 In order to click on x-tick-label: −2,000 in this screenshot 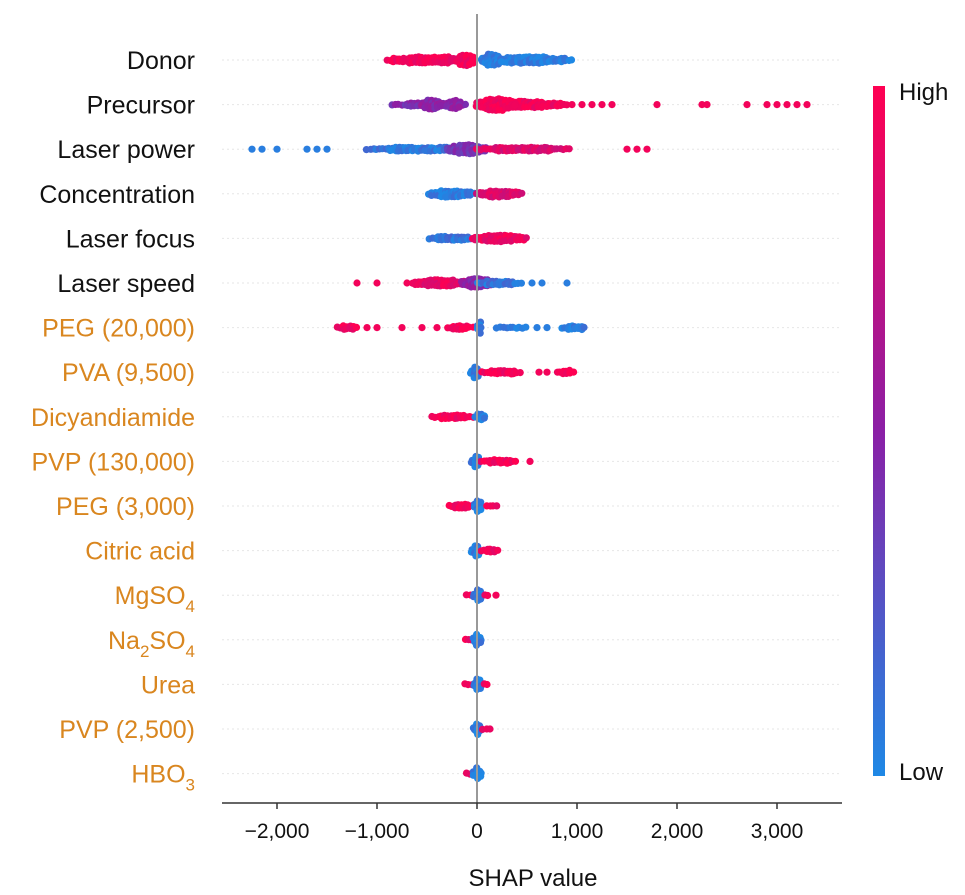, I will do `click(277, 831)`.